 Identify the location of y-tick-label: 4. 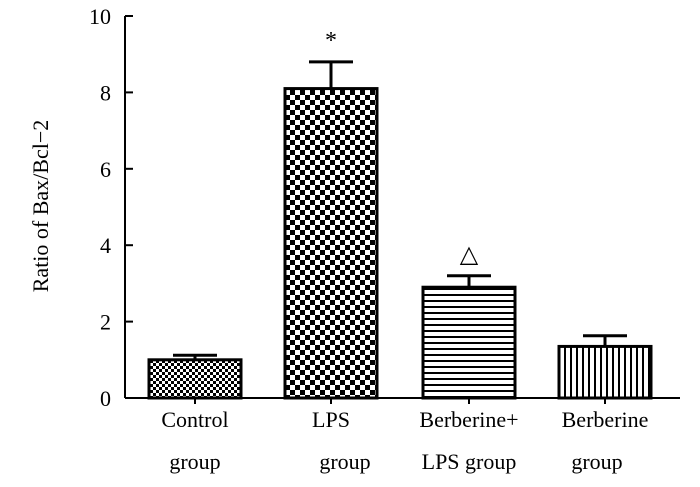
(105, 245).